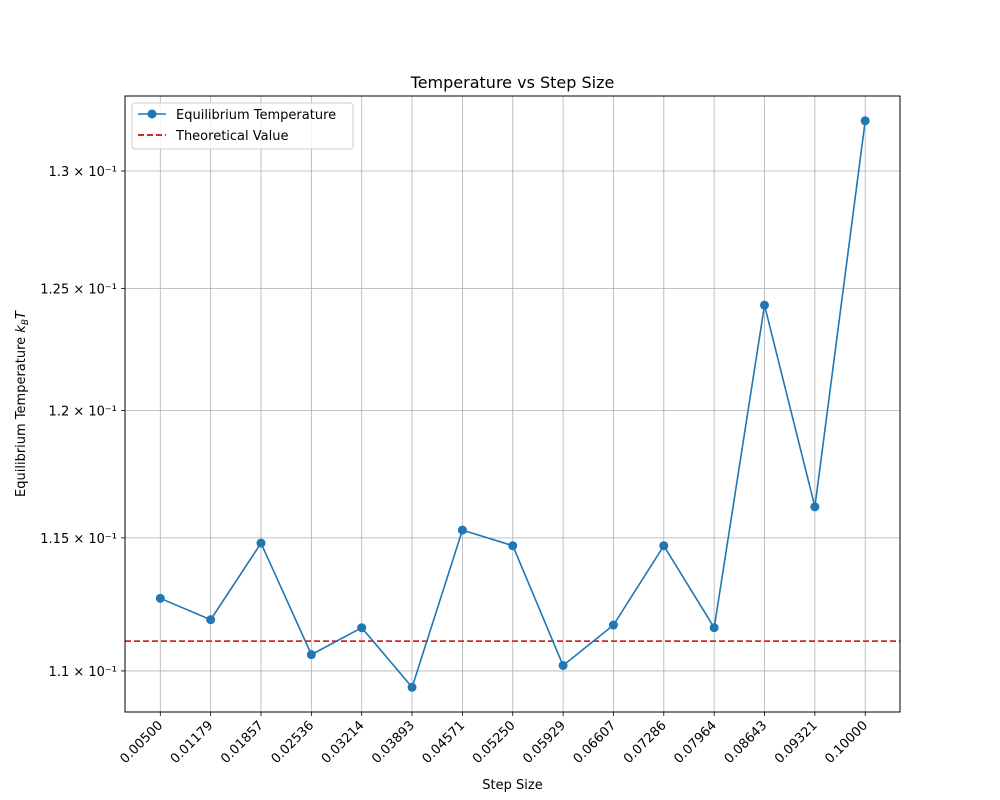 Image resolution: width=1000 pixels, height=800 pixels. Describe the element at coordinates (83, 672) in the screenshot. I see `y-tick-label: 1.1 × 10⁻¹` at that location.